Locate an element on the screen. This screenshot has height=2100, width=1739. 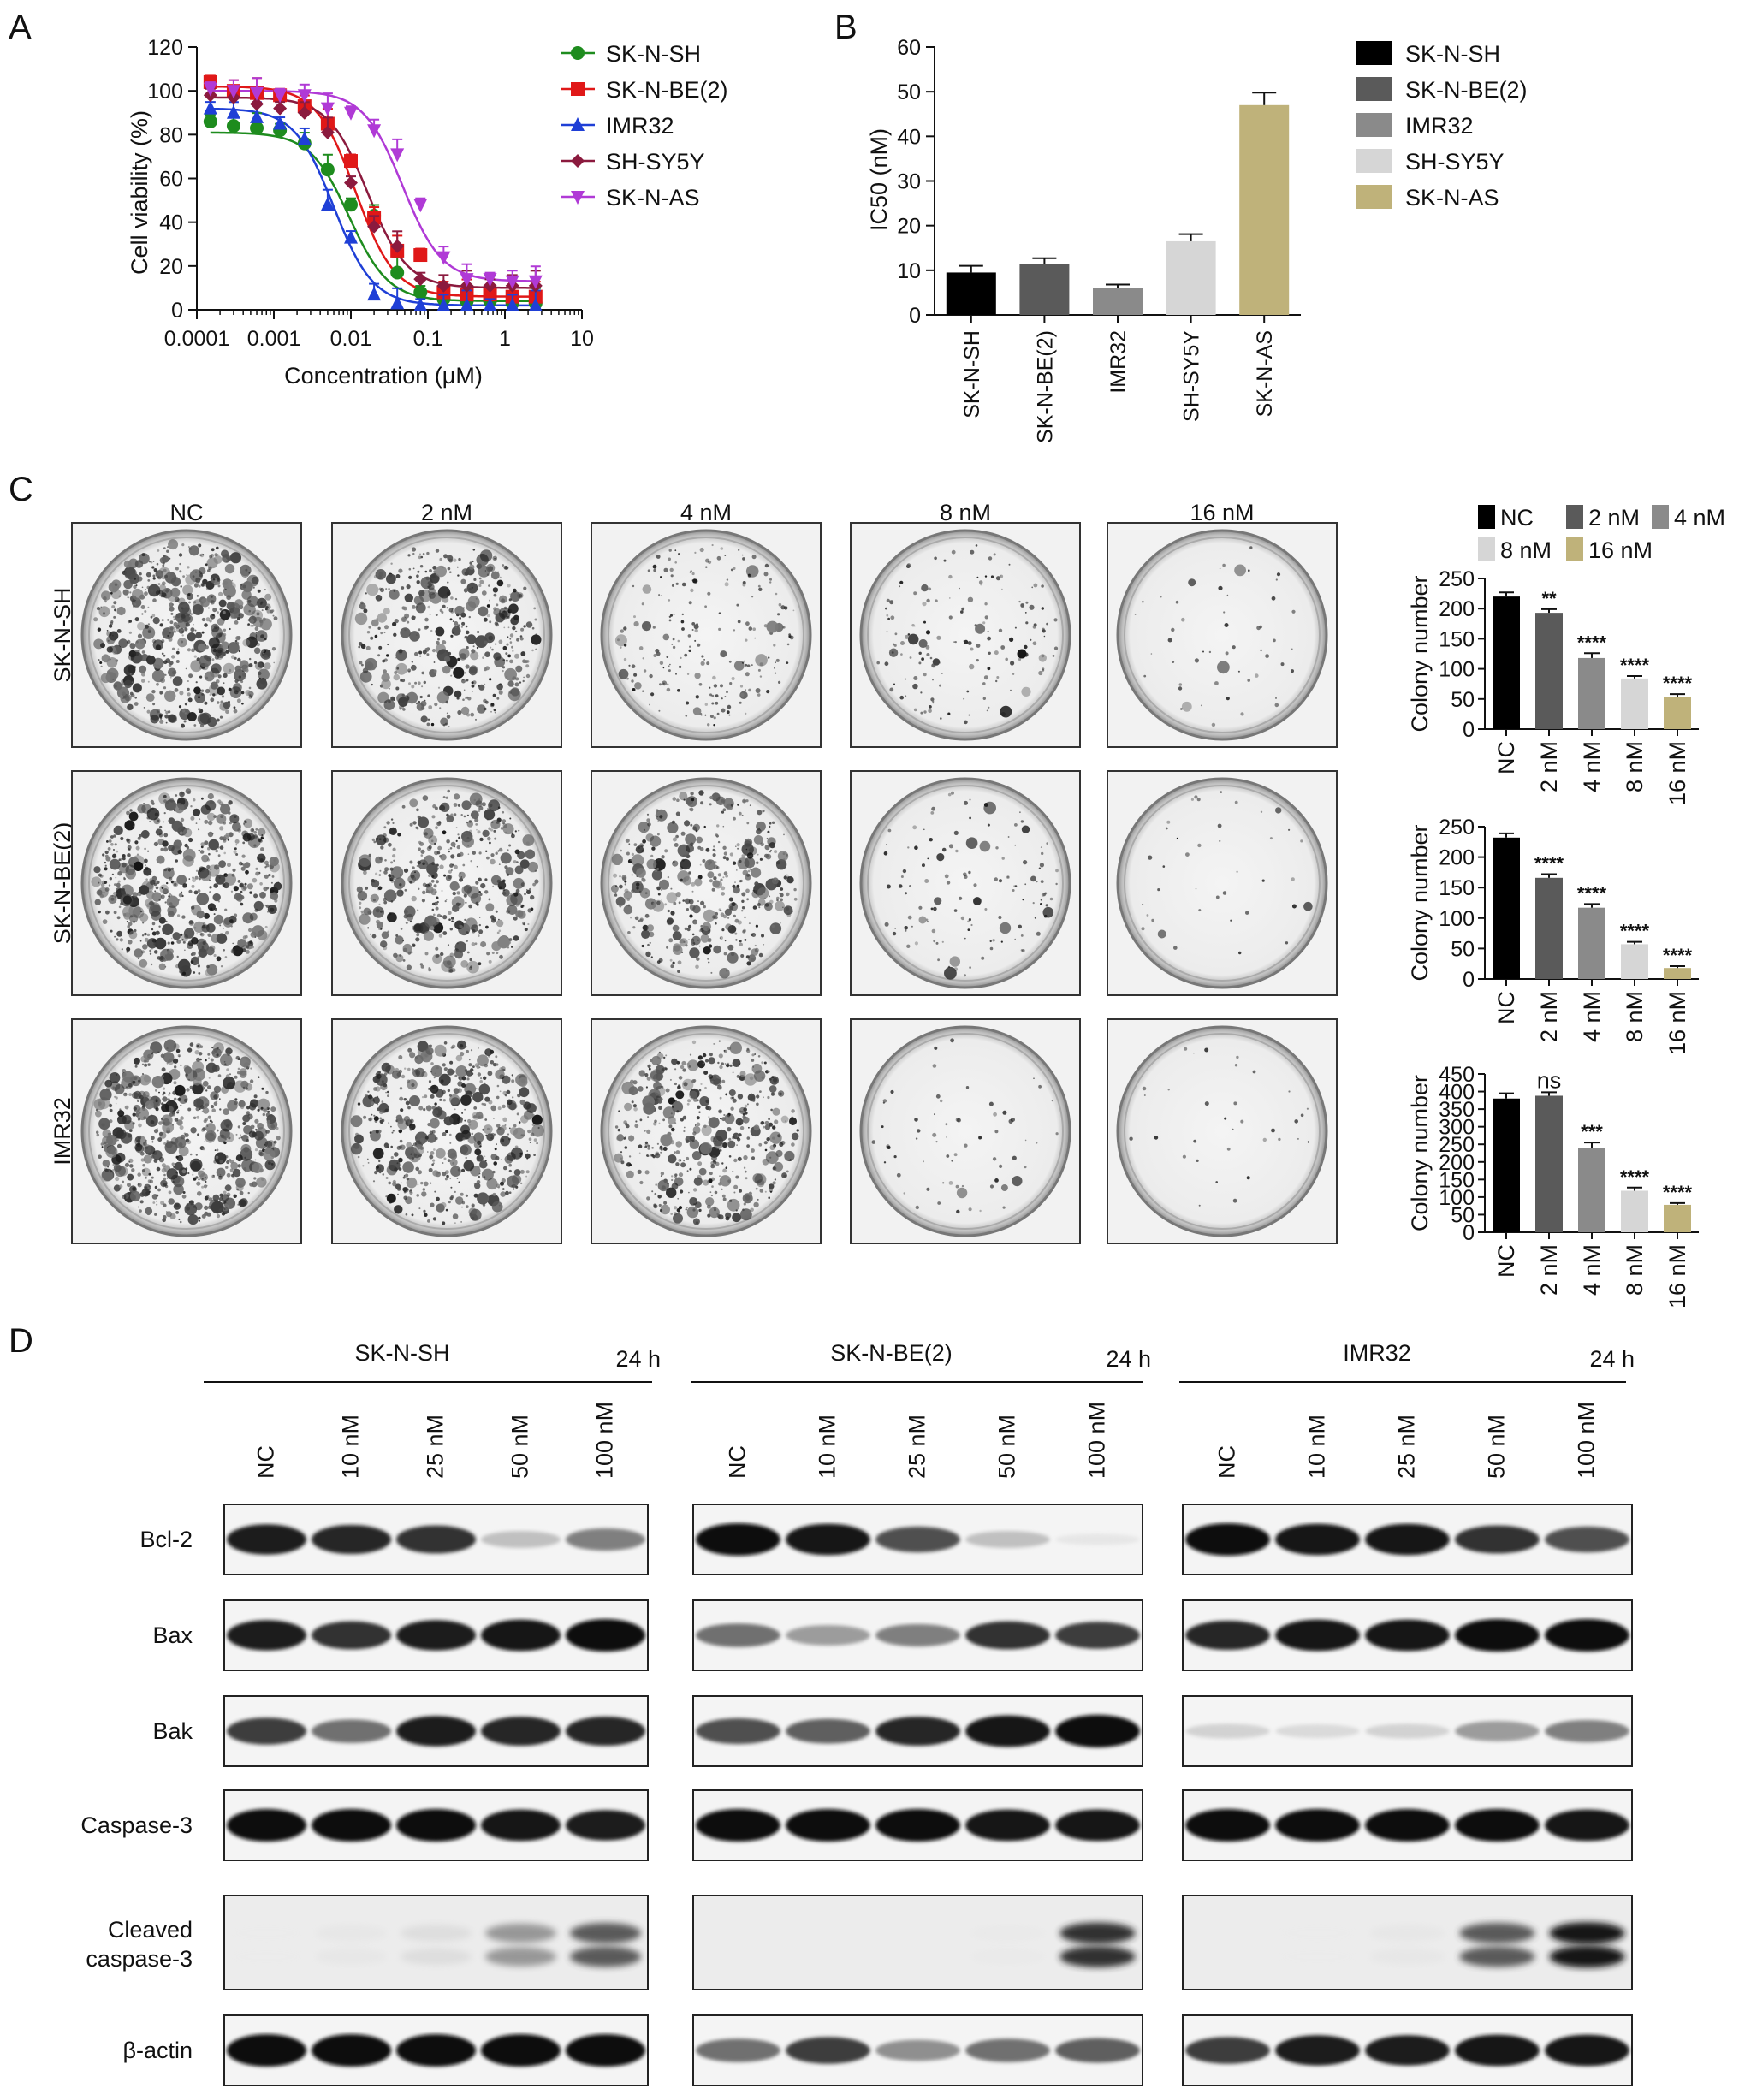
panel-b-y-tick-label: 0 is located at coordinates (915, 316).